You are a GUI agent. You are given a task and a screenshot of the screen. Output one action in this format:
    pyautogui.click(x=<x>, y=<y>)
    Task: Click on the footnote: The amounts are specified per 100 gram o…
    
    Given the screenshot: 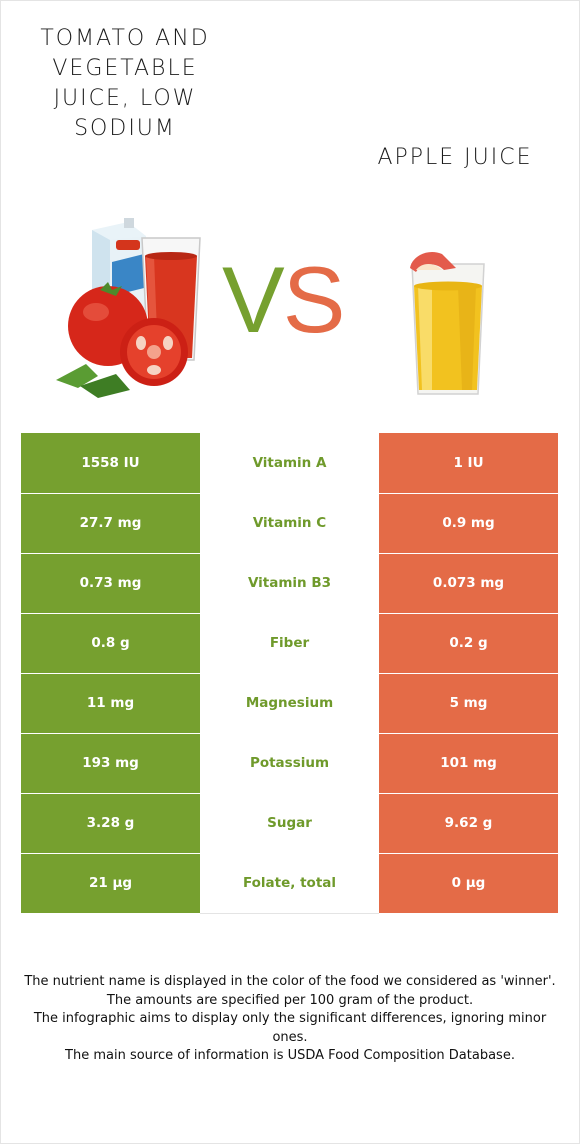 What is the action you would take?
    pyautogui.click(x=290, y=1000)
    